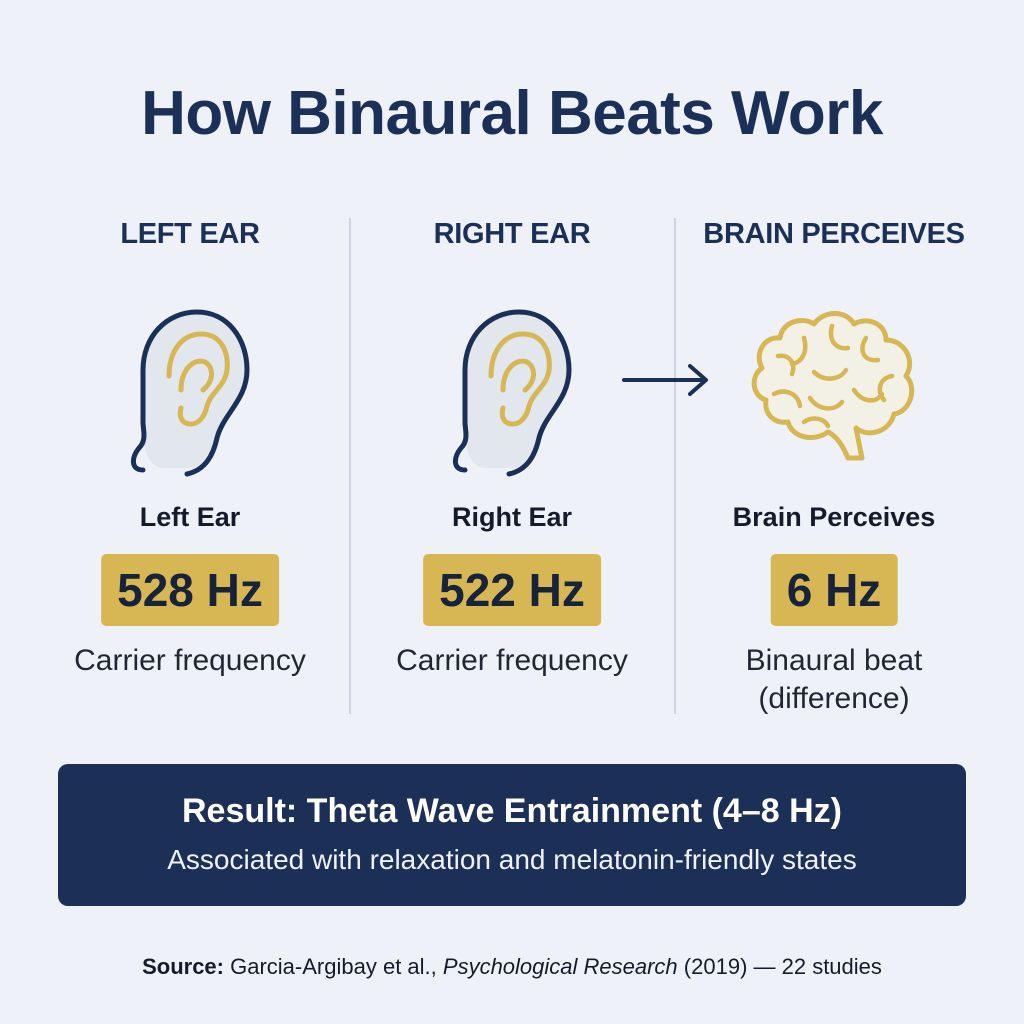 This screenshot has height=1024, width=1024. I want to click on column-heading: BRAIN PERCEIVES, so click(834, 234).